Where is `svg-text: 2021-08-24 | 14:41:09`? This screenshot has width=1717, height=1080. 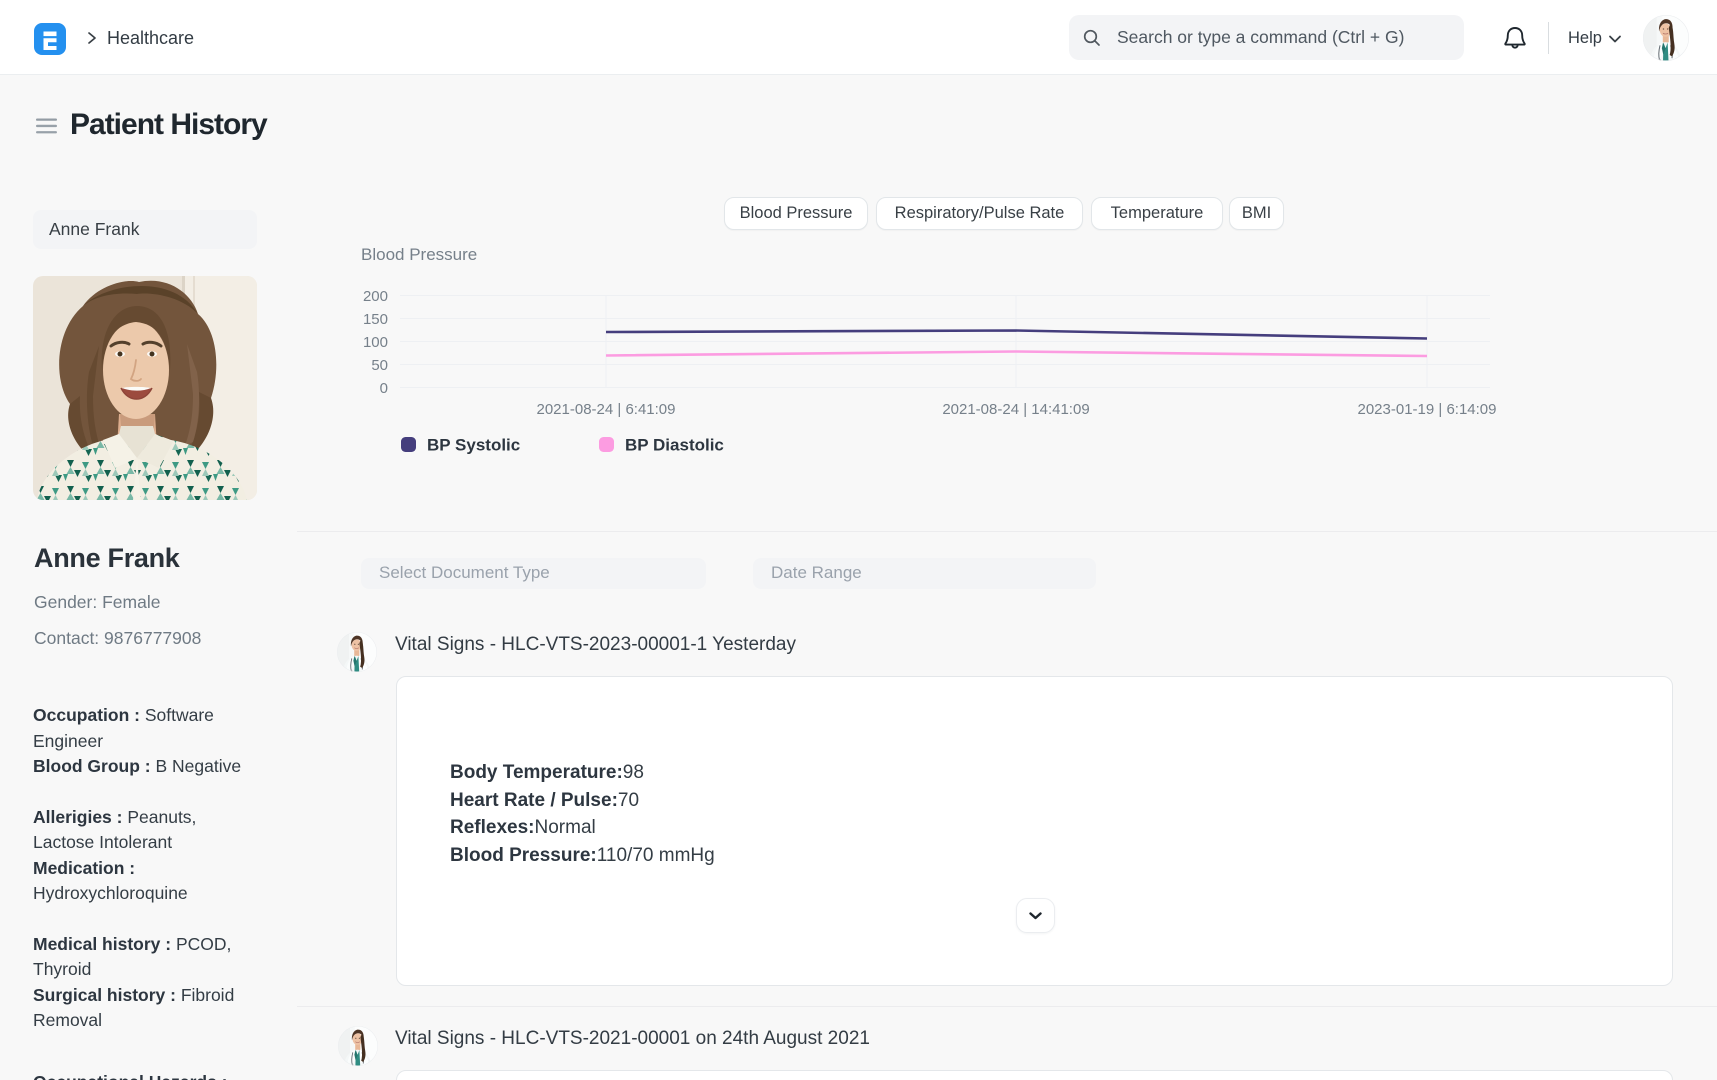
svg-text: 2021-08-24 | 14:41:09 is located at coordinates (1015, 409).